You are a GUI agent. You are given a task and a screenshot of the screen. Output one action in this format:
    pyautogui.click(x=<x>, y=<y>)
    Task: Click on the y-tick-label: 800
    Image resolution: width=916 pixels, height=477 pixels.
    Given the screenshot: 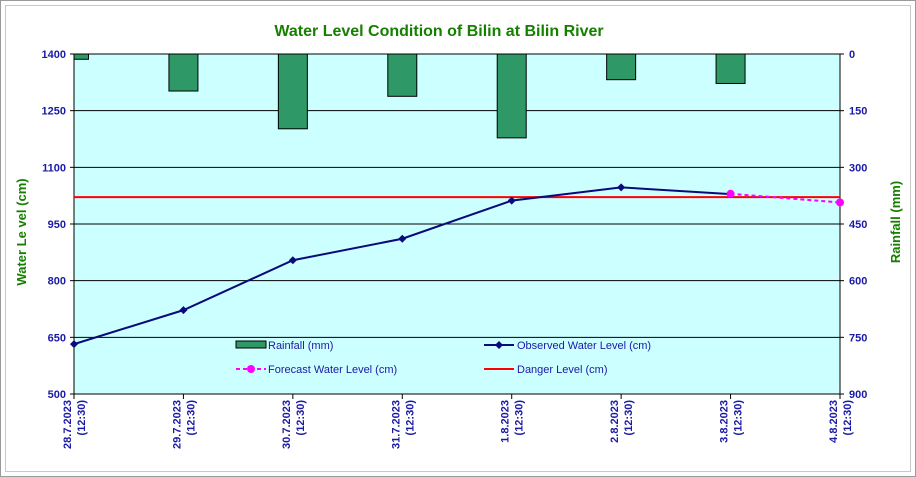 What is the action you would take?
    pyautogui.click(x=57, y=282)
    